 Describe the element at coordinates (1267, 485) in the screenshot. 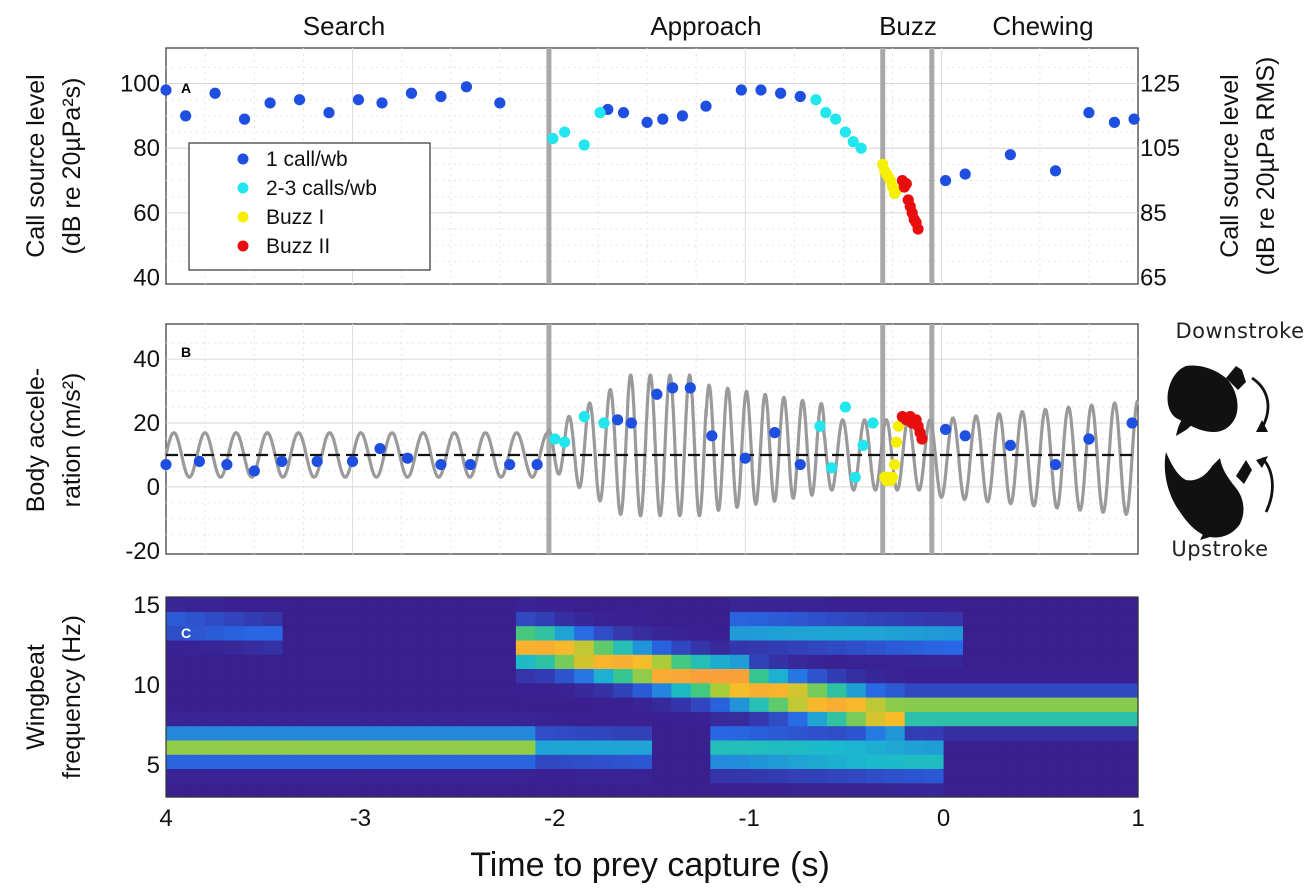

I see `upstroke-arrow-icon` at that location.